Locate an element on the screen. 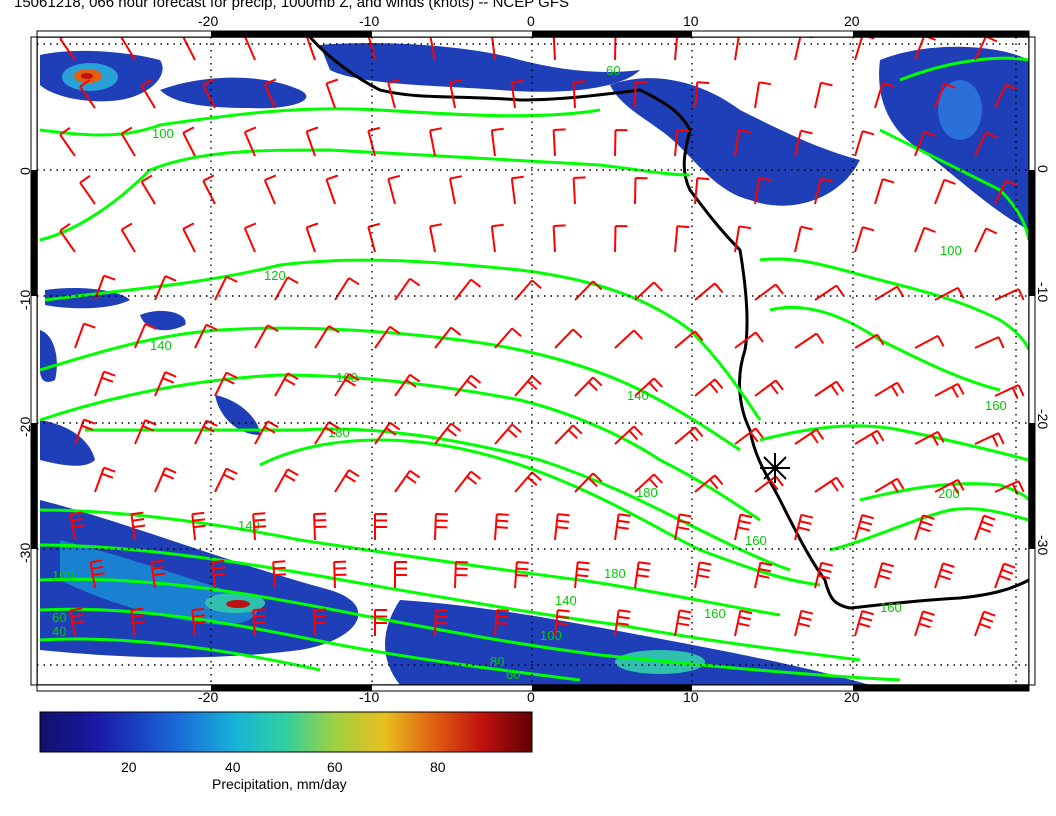 The width and height of the screenshot is (1056, 816). colorbar-tick-label: 20 is located at coordinates (129, 767).